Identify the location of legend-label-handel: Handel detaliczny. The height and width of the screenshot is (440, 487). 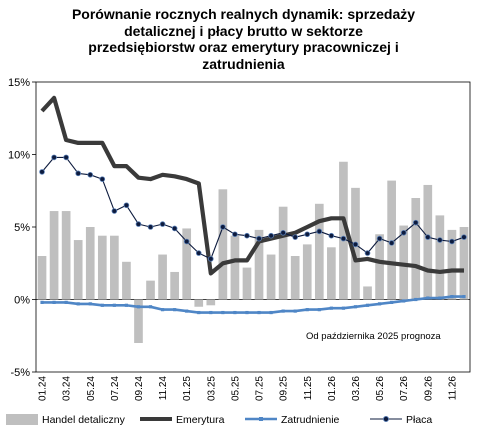
(84, 420).